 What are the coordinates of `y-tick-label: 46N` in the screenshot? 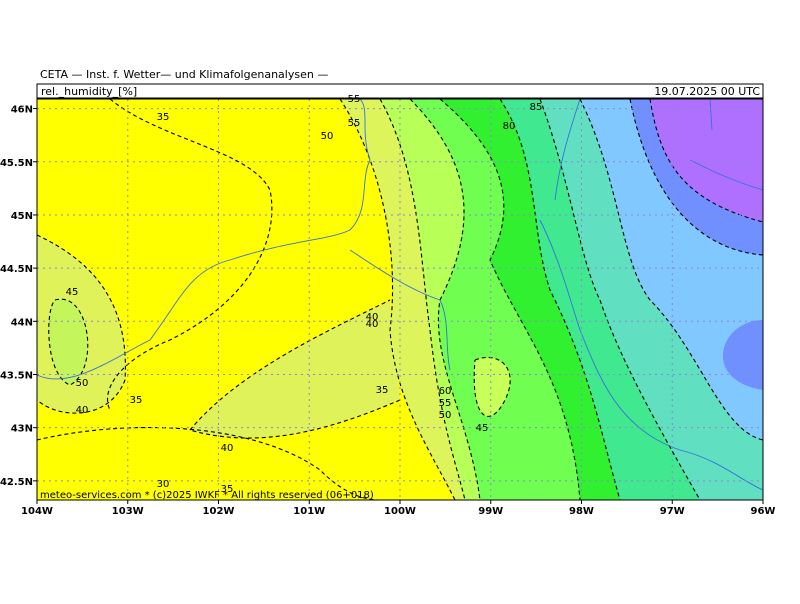 It's located at (22, 110).